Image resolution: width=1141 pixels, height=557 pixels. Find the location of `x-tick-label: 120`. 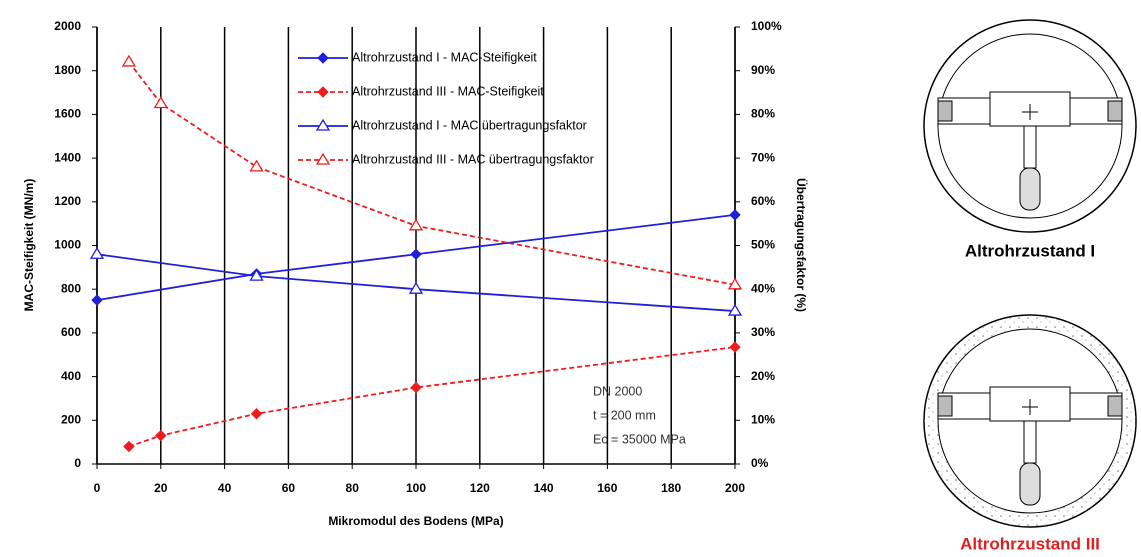

x-tick-label: 120 is located at coordinates (480, 488).